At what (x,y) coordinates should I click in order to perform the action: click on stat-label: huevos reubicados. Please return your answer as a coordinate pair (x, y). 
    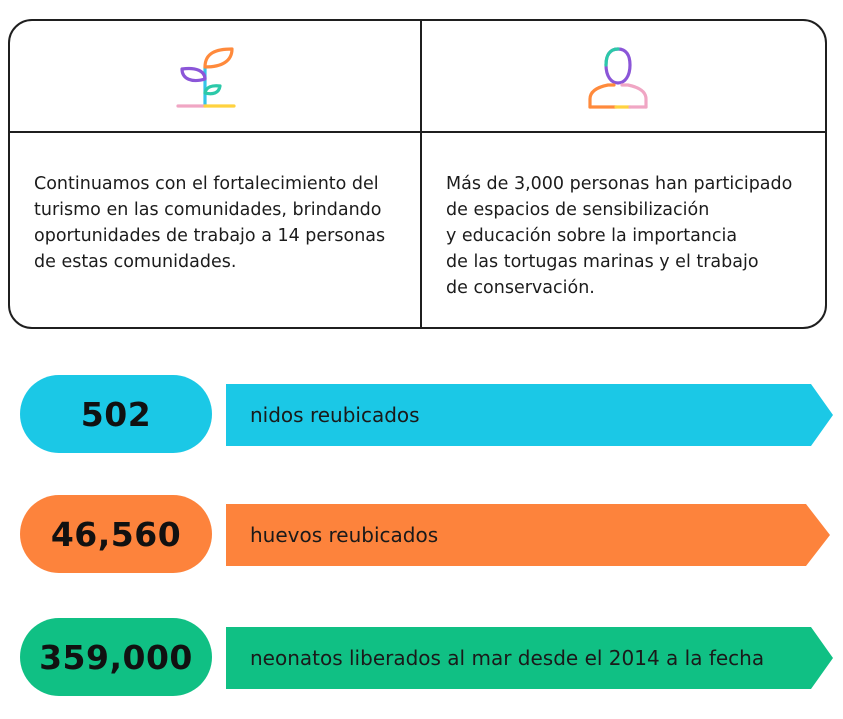
    Looking at the image, I should click on (344, 535).